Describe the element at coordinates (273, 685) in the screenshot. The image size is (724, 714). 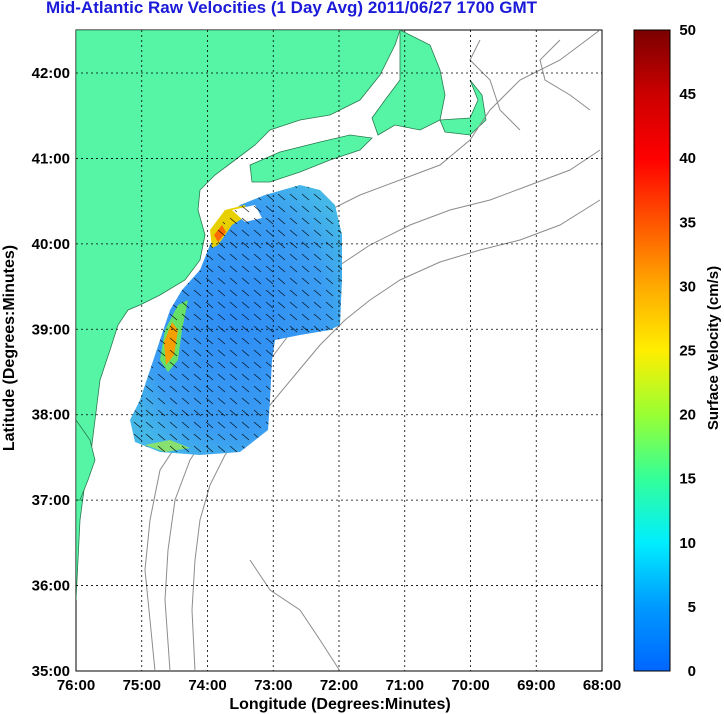
I see `x-tick-label: 73:00` at that location.